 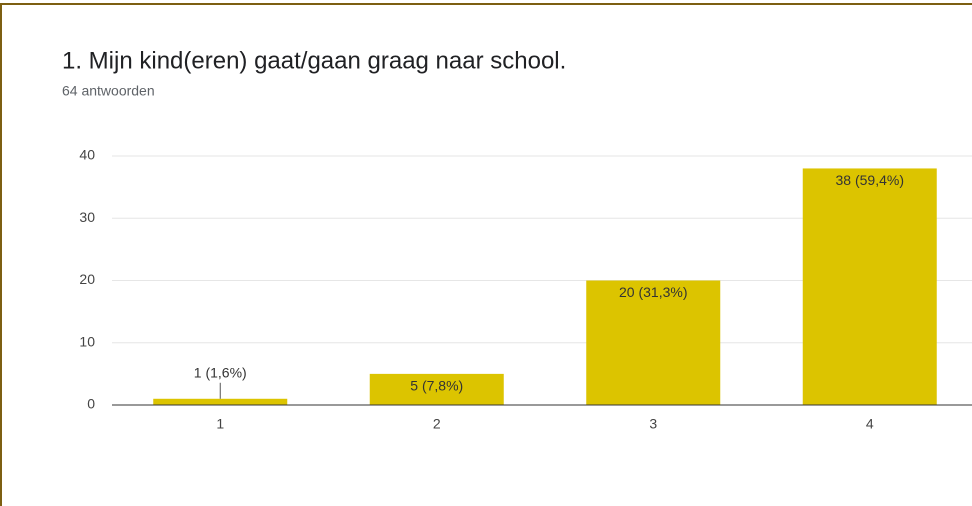 I want to click on x-tick-label: 3, so click(x=653, y=424).